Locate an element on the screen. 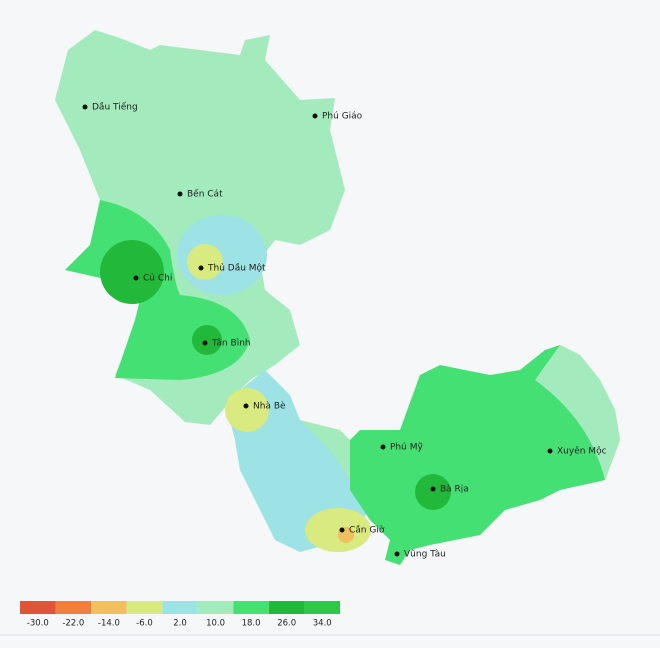 The width and height of the screenshot is (660, 648). place-label: Cần Giờ is located at coordinates (367, 530).